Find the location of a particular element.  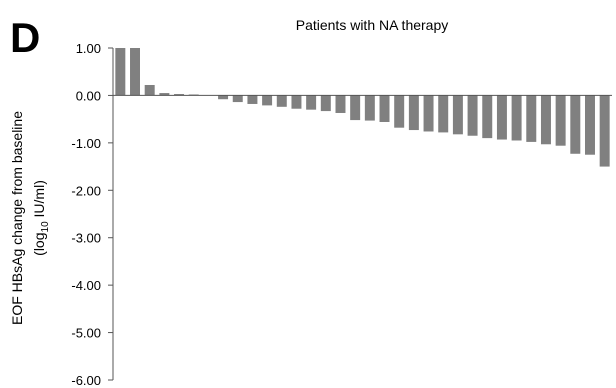

y-axis-label-units-post: IU/ml) is located at coordinates (39, 200).